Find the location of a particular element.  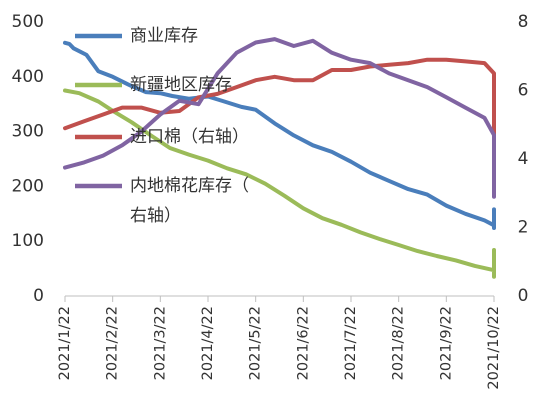

y-left-tick-label: 100 is located at coordinates (28, 241).